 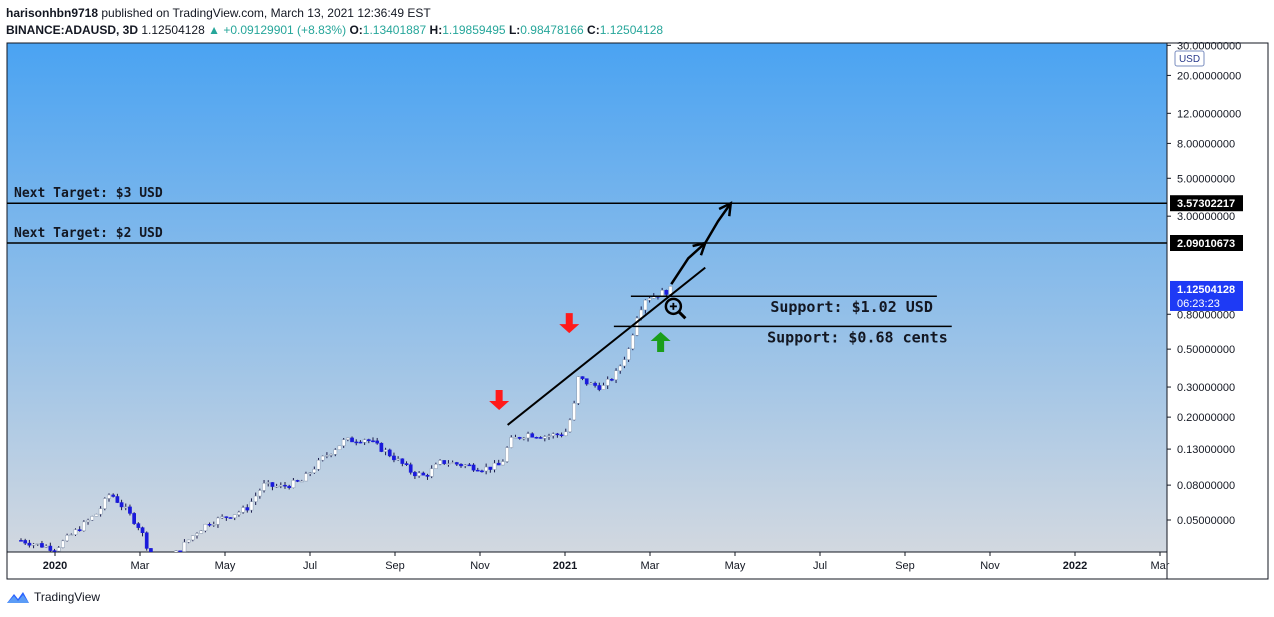 I want to click on author-name: harisonhbn9718, so click(x=52, y=13).